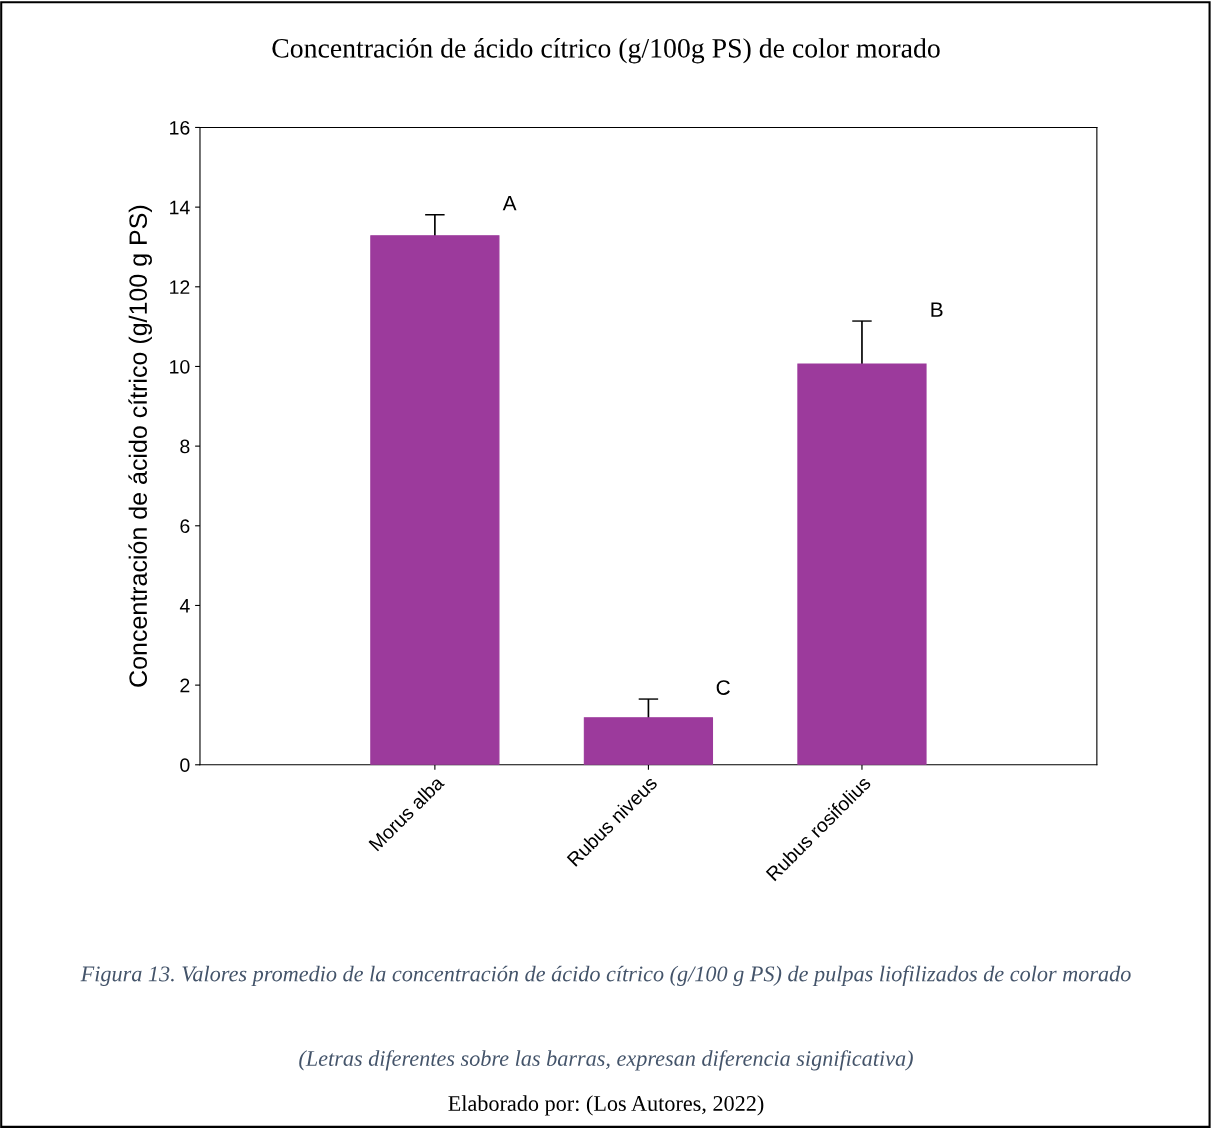  I want to click on y-tick-label: 10, so click(180, 366).